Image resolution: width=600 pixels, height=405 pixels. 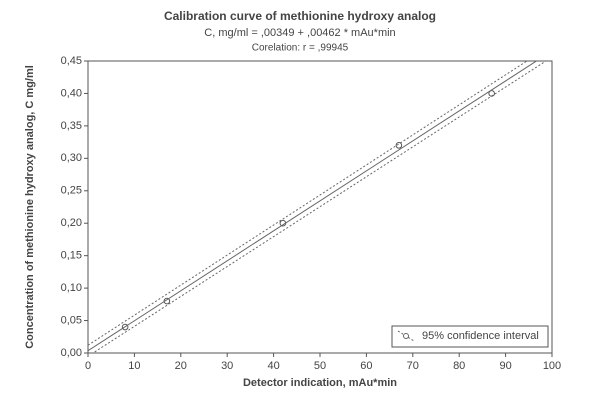 I want to click on legend-box, so click(x=470, y=336).